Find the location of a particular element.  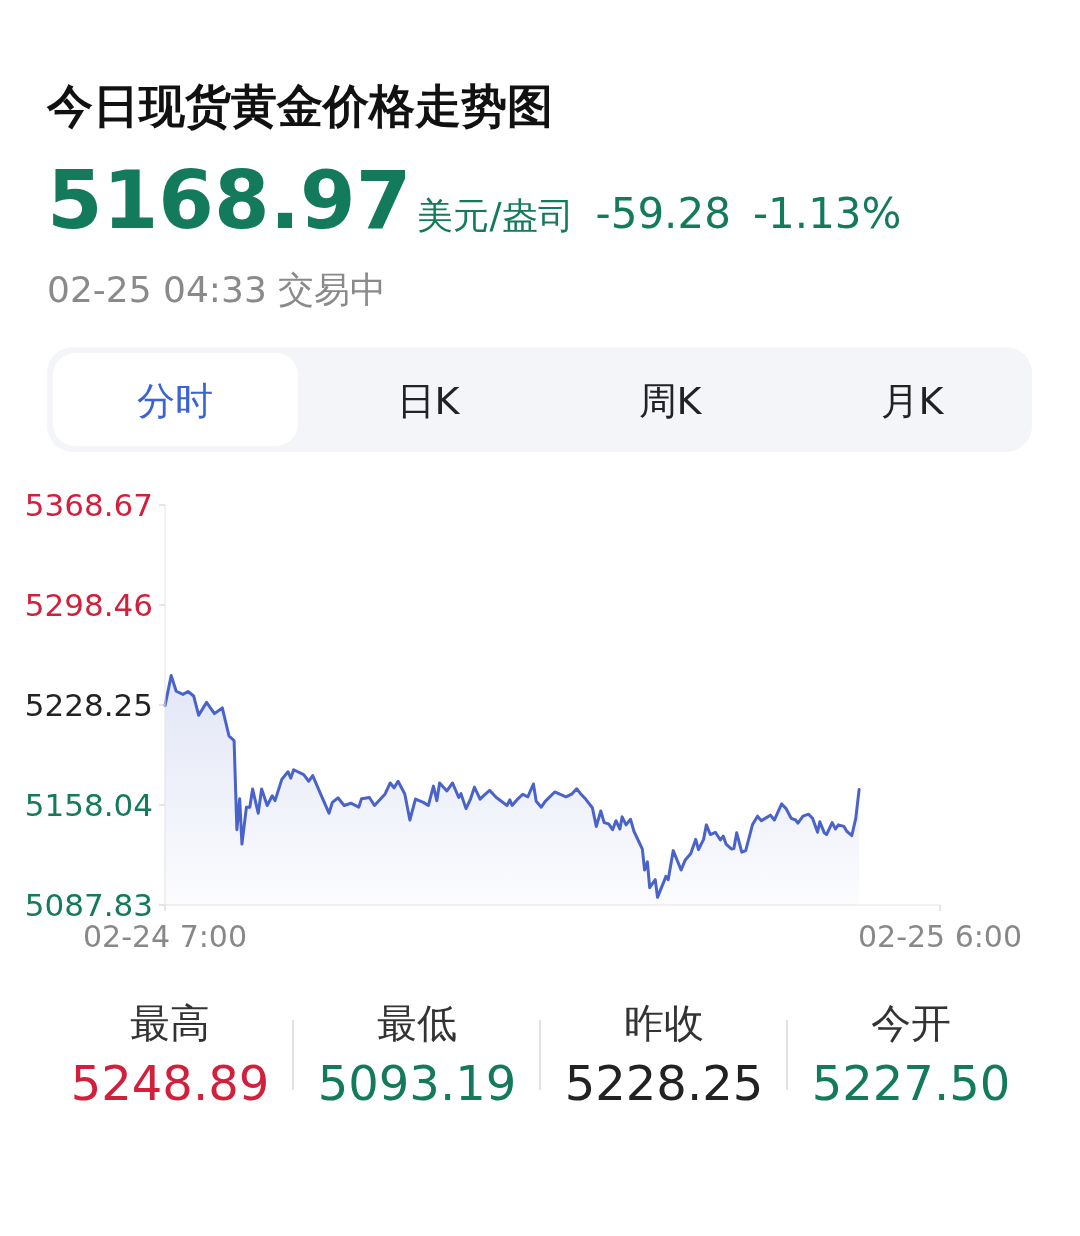

text: 分时 is located at coordinates (175, 401).